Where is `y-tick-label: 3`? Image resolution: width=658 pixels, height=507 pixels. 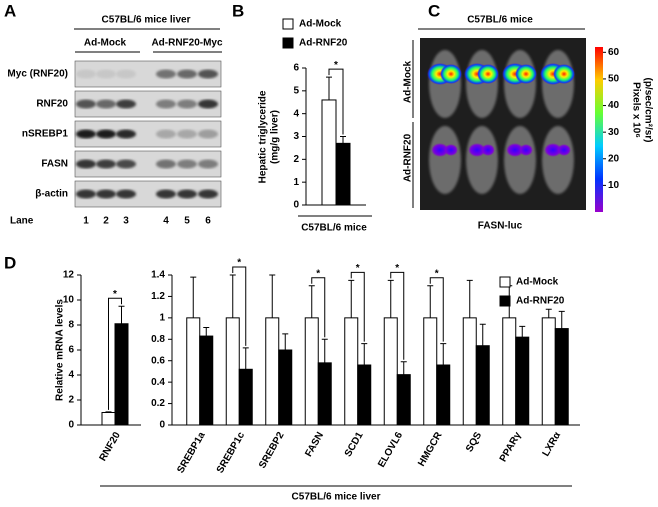 y-tick-label: 3 is located at coordinates (296, 136).